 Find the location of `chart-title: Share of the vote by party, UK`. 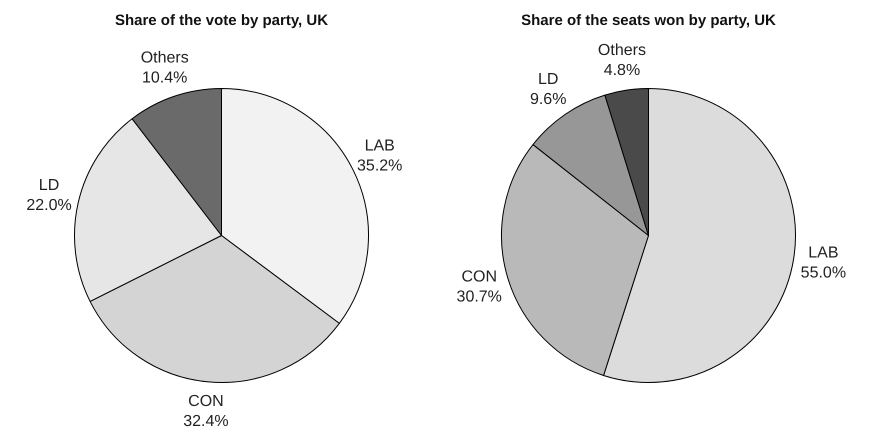

chart-title: Share of the vote by party, UK is located at coordinates (221, 21).